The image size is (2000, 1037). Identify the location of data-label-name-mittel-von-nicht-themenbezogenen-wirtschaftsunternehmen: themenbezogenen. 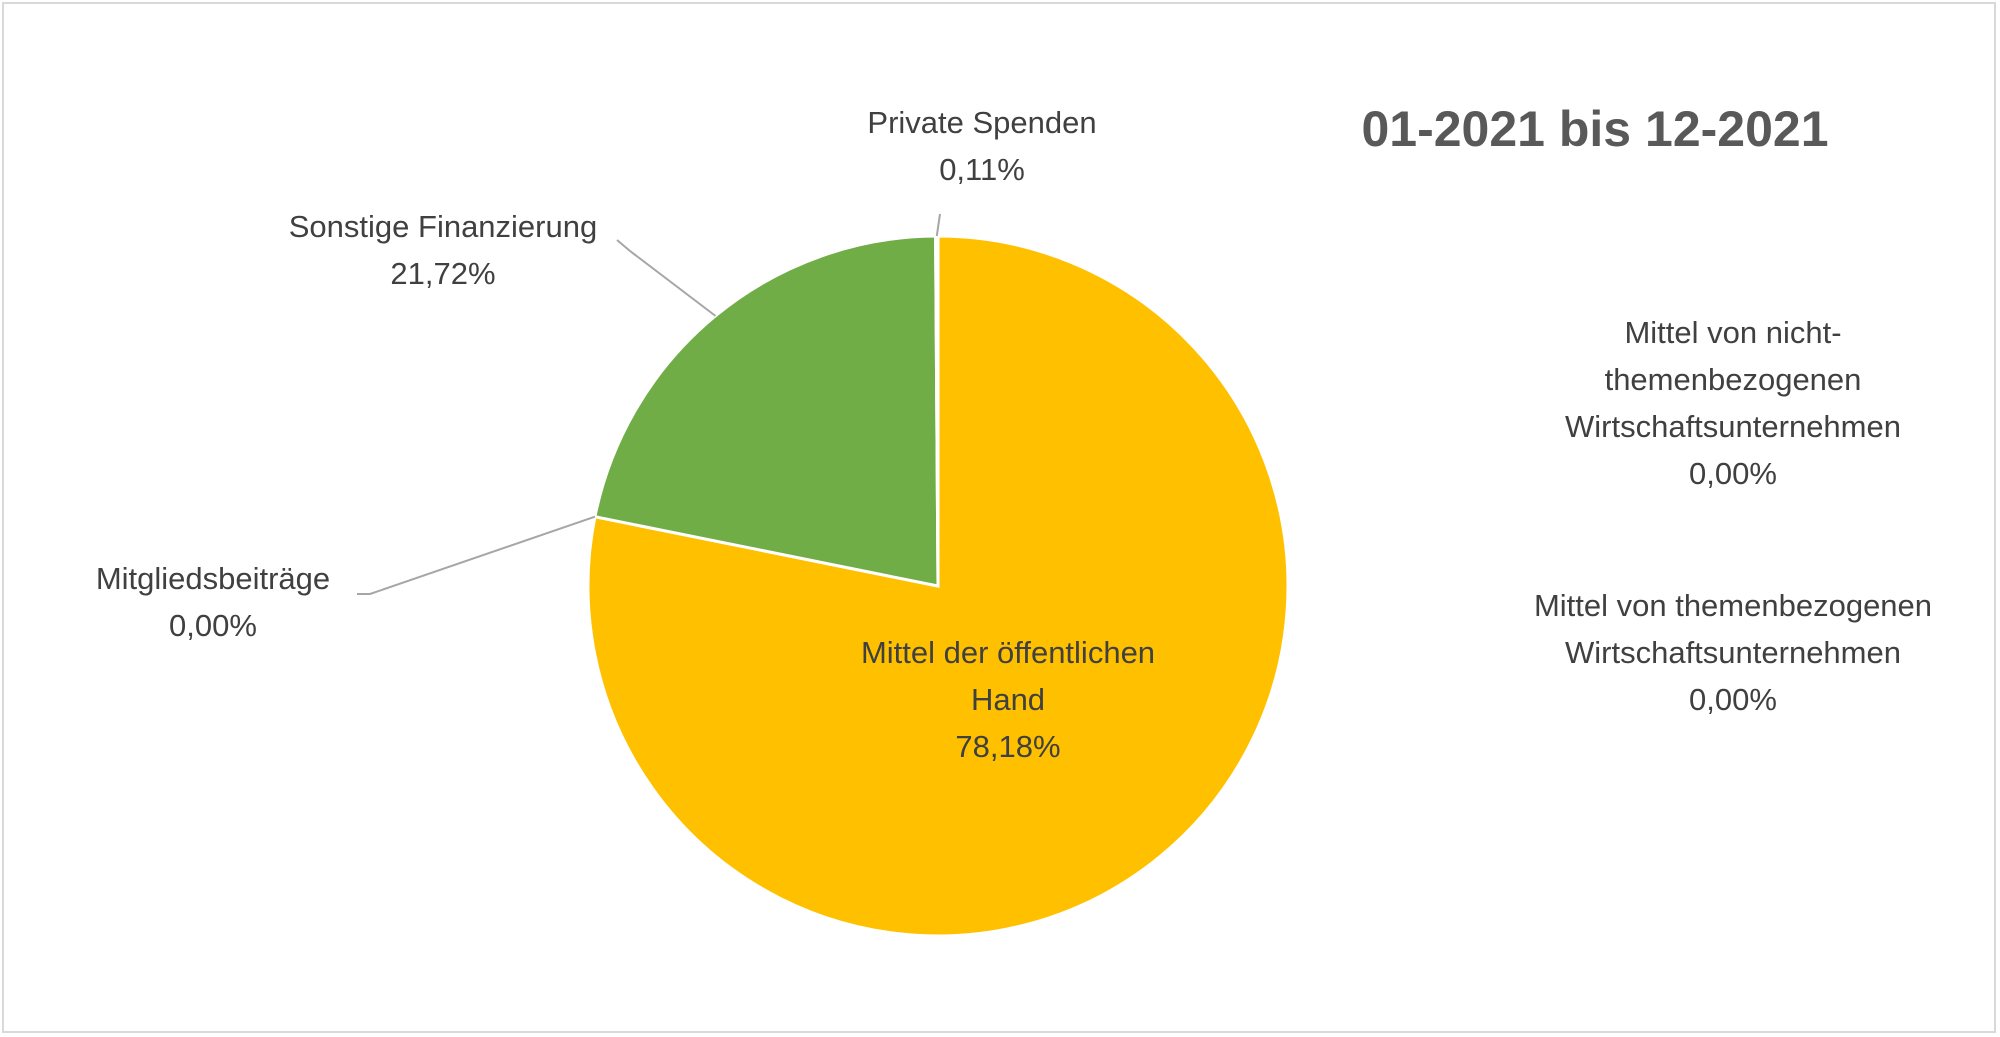
(1733, 379).